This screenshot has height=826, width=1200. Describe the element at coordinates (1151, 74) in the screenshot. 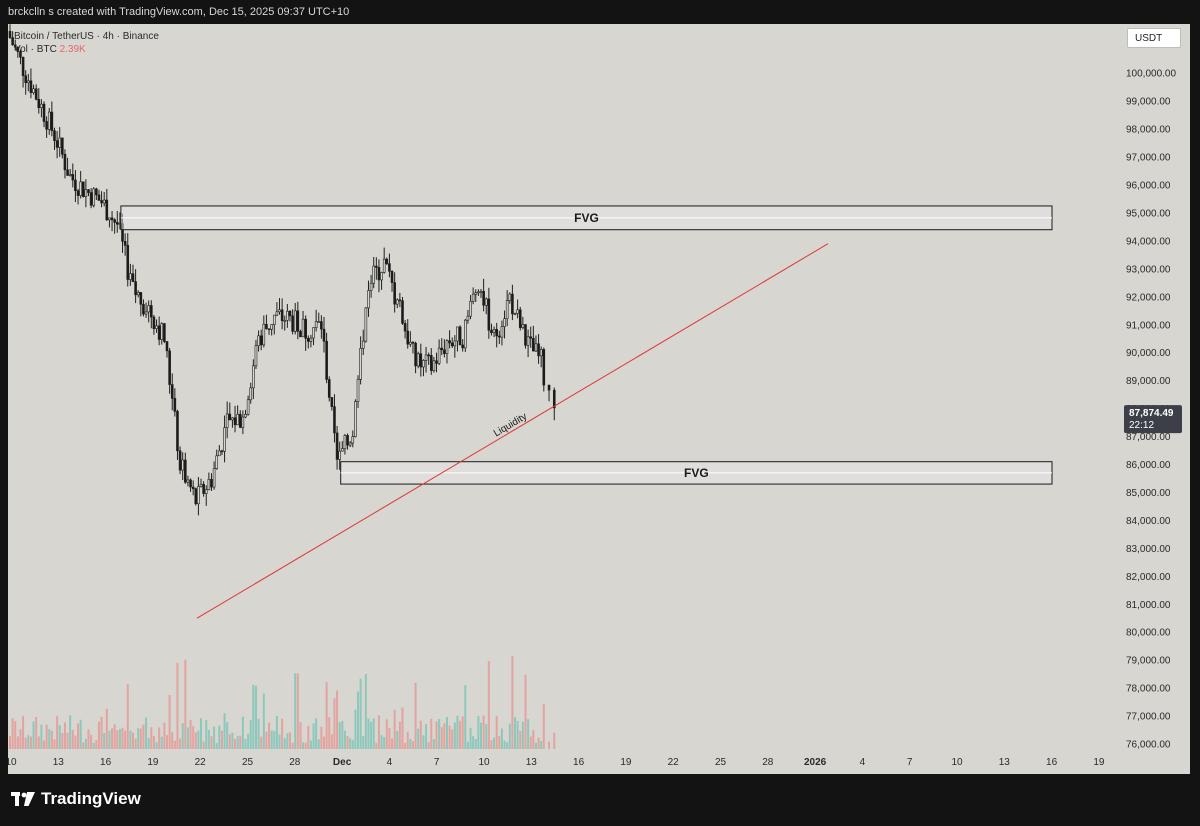

I see `price-tick-label: 100,000.00` at that location.